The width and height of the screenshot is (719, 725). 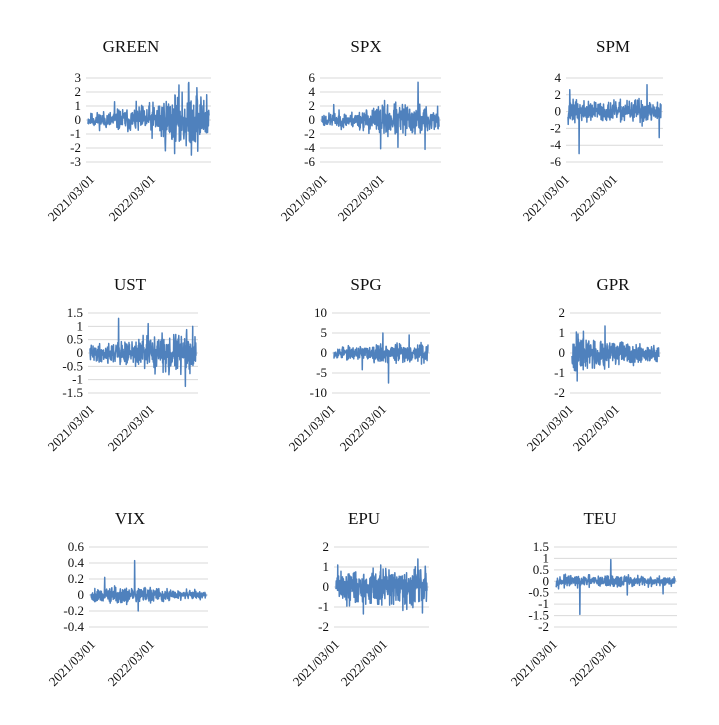 I want to click on y-tick-label: -0.5, so click(x=538, y=592).